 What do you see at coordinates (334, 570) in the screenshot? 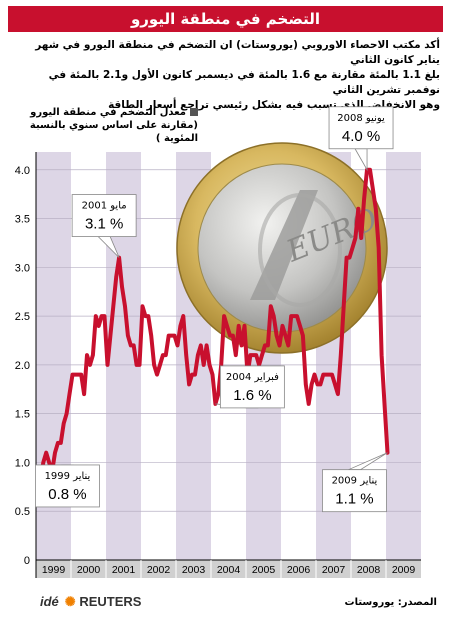
I see `x-tick-label: 2007` at bounding box center [334, 570].